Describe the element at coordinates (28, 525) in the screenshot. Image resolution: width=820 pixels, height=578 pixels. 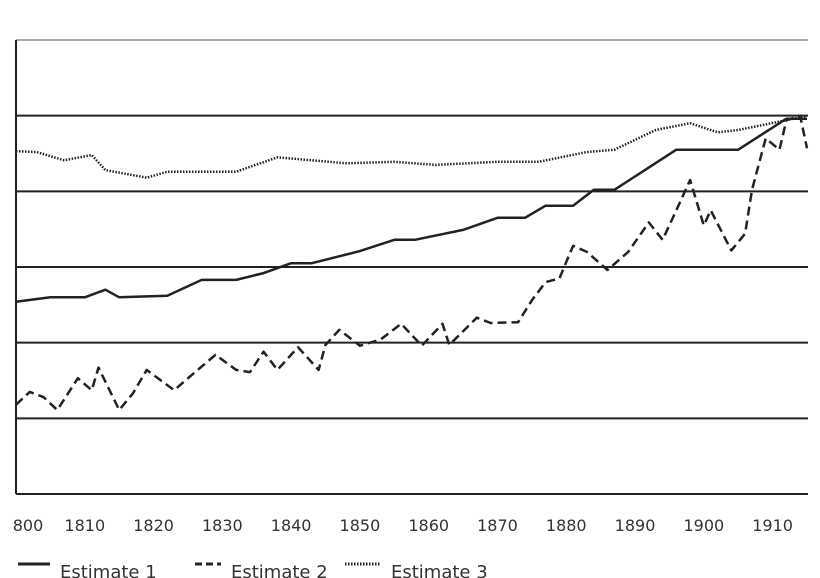
I see `x-tick-label: 800` at that location.